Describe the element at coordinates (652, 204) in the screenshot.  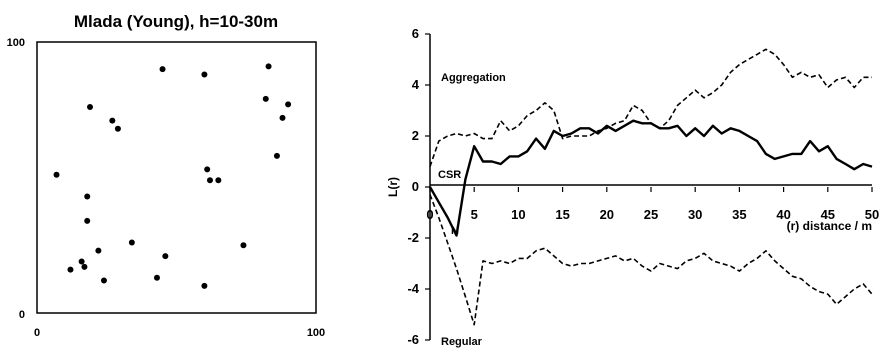
I see `lr-x-ticks: 0 5 10 15 20 25 30 35 40 45 50` at that location.